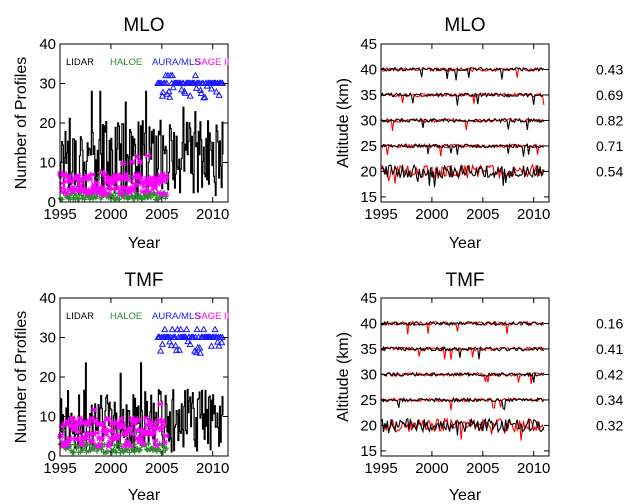 This screenshot has height=504, width=628. What do you see at coordinates (609, 323) in the screenshot?
I see `correlation-value: 0.16` at bounding box center [609, 323].